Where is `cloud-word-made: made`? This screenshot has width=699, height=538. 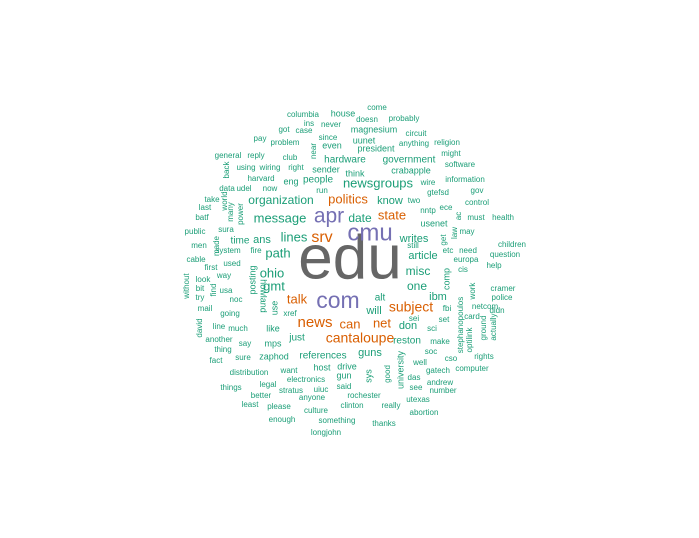 cloud-word-made: made is located at coordinates (216, 245).